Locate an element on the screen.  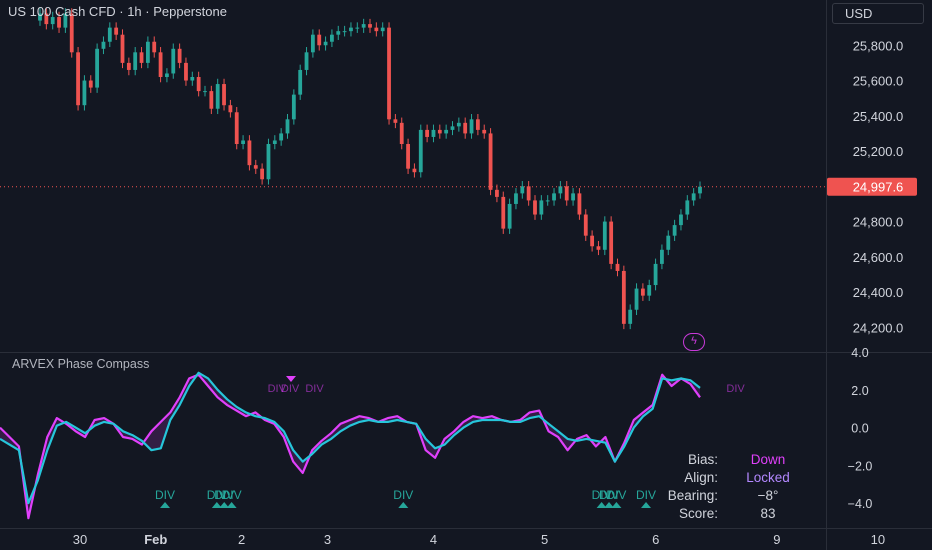
info-label: Score: is located at coordinates (698, 513).